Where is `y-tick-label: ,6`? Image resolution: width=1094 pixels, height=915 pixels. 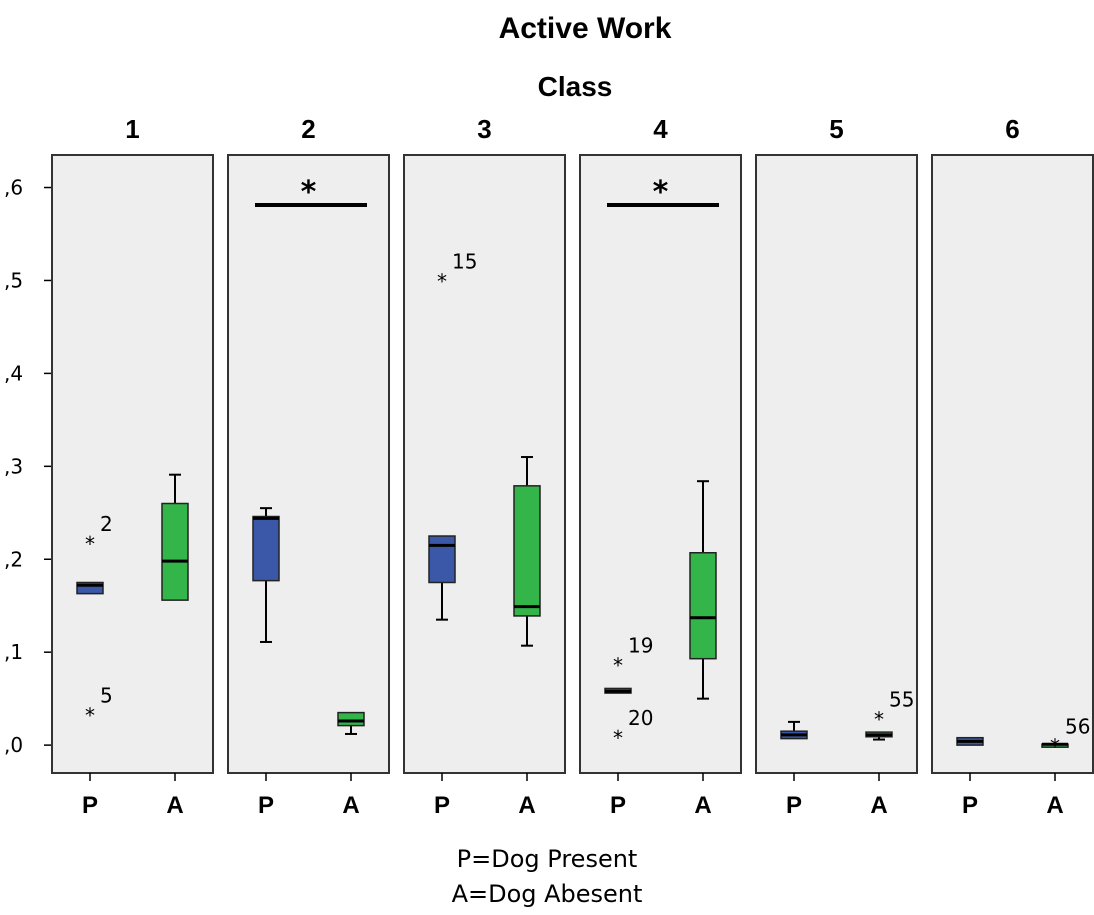
y-tick-label: ,6 is located at coordinates (13, 188).